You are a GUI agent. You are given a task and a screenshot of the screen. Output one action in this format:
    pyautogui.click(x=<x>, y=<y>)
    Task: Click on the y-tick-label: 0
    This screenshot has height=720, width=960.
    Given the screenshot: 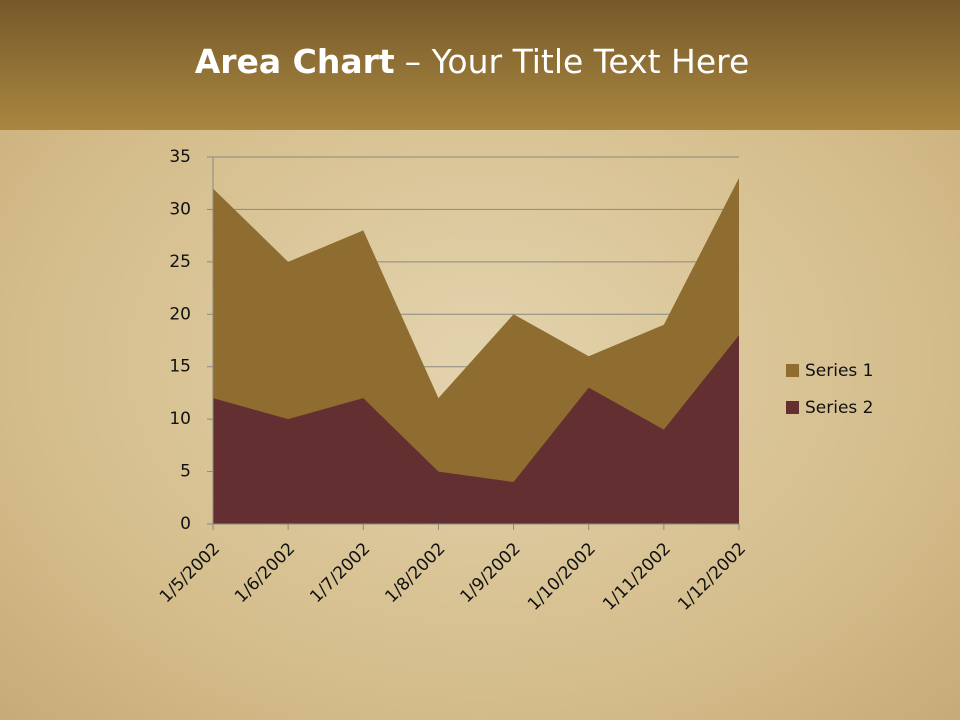 What is the action you would take?
    pyautogui.click(x=185, y=524)
    